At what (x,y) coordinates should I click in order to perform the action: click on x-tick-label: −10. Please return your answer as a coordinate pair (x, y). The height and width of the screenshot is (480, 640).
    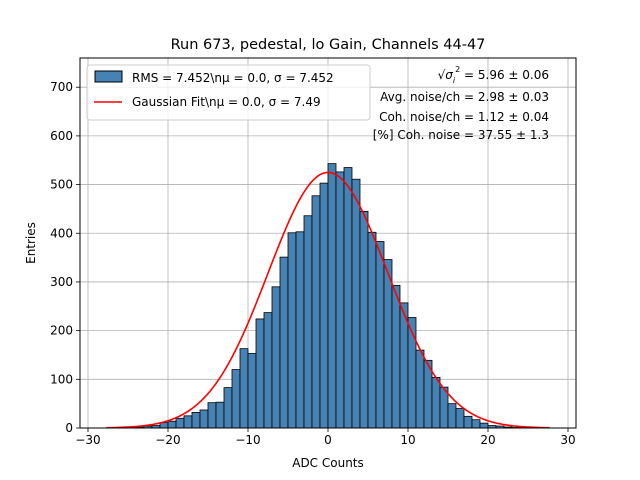
    Looking at the image, I should click on (247, 440).